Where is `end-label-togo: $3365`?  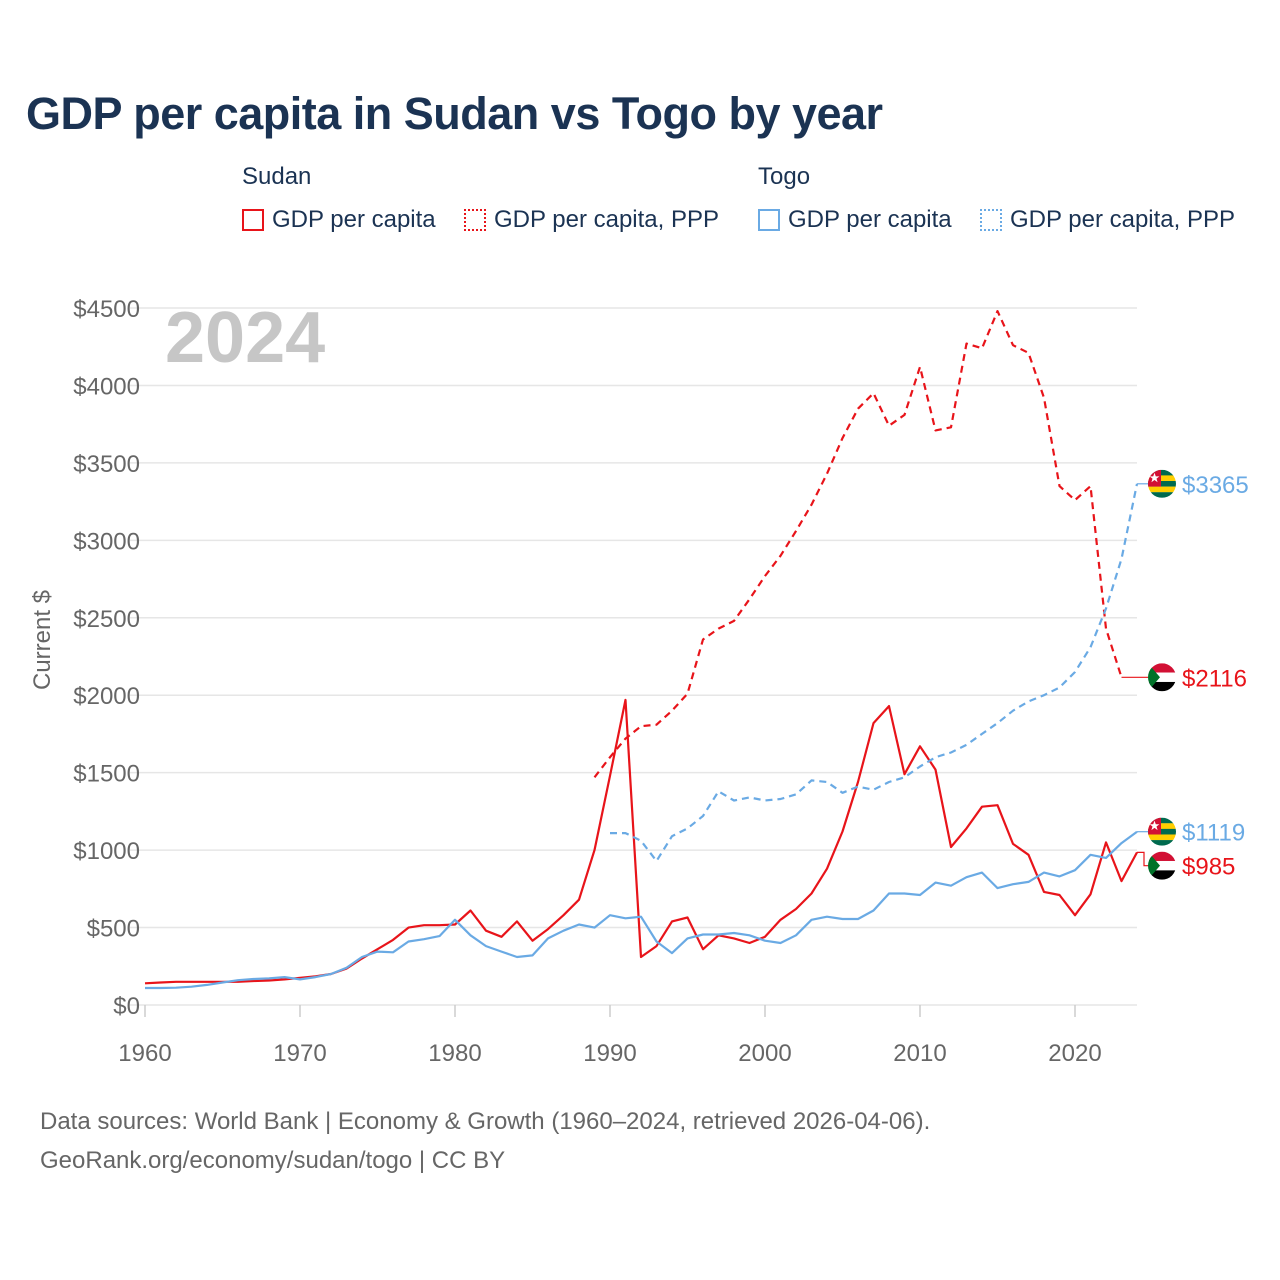 end-label-togo: $3365 is located at coordinates (1193, 484).